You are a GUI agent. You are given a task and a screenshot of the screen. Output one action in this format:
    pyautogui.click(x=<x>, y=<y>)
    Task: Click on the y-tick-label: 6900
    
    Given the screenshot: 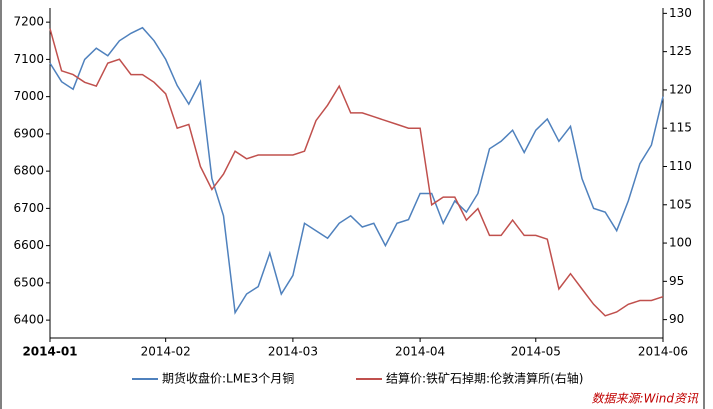 What is the action you would take?
    pyautogui.click(x=28, y=133)
    